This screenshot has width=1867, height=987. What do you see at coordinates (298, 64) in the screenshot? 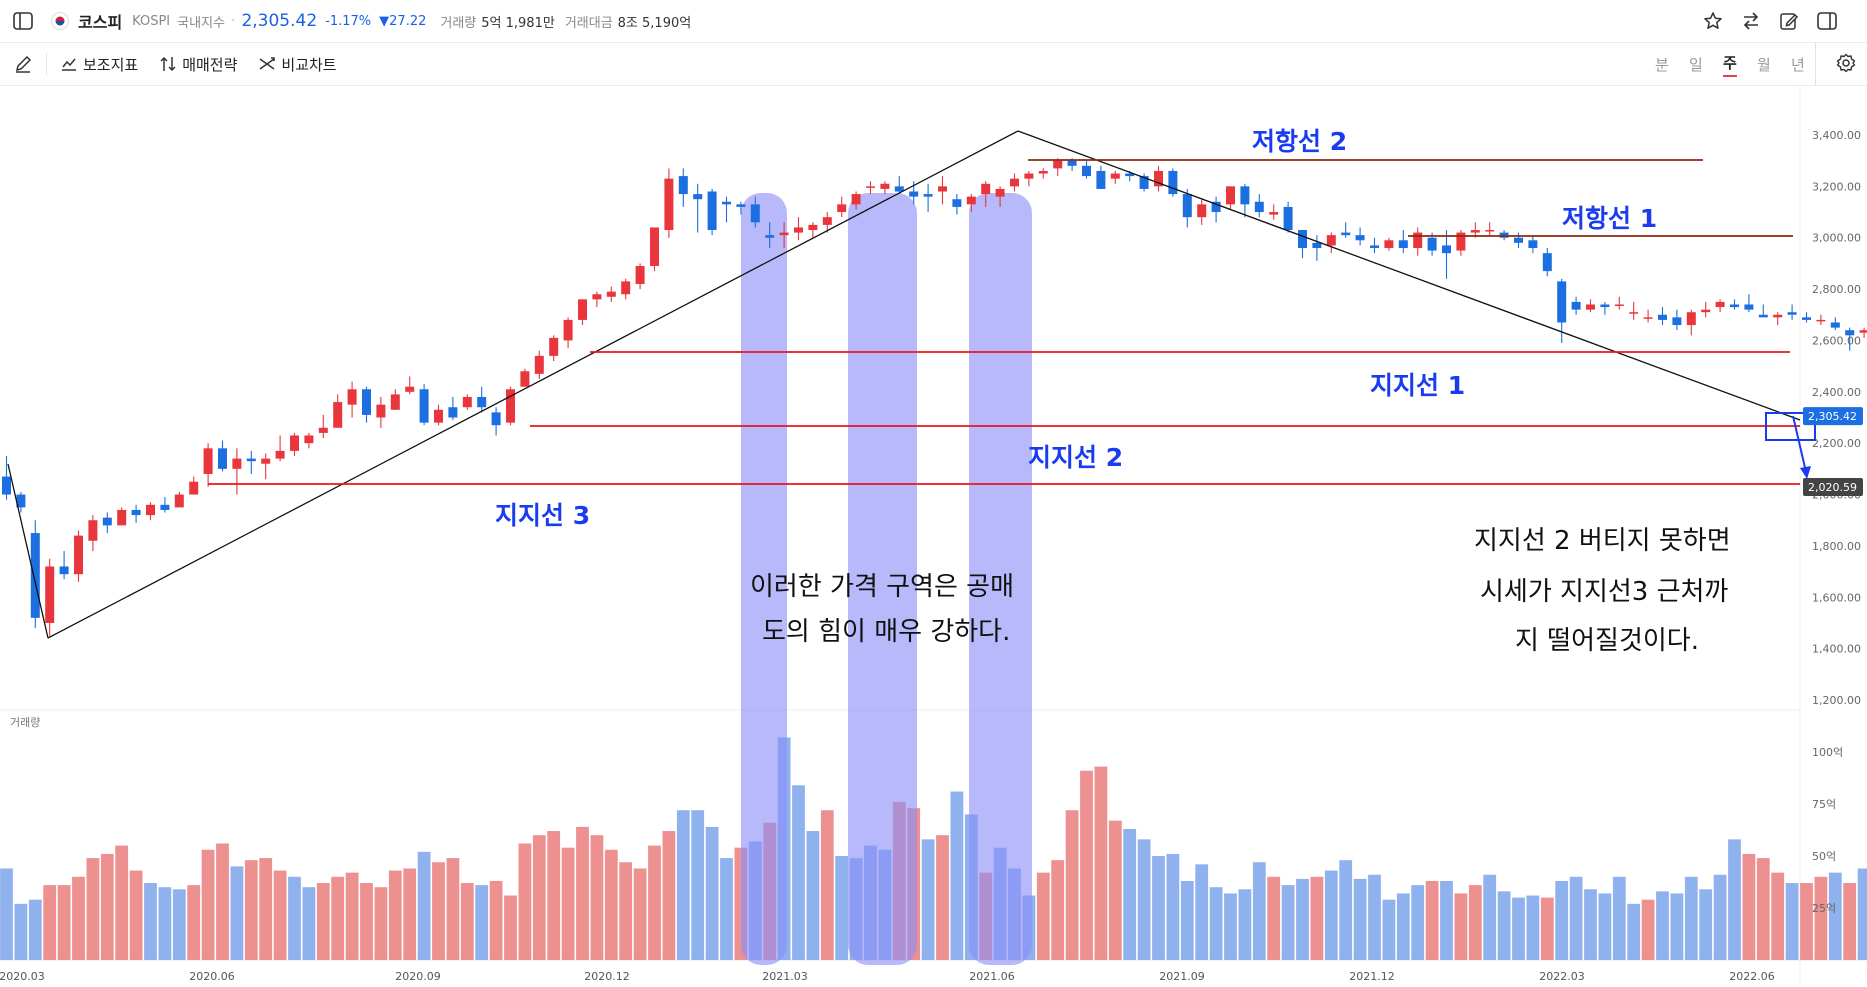
I see `compare-button: 비교차트` at bounding box center [298, 64].